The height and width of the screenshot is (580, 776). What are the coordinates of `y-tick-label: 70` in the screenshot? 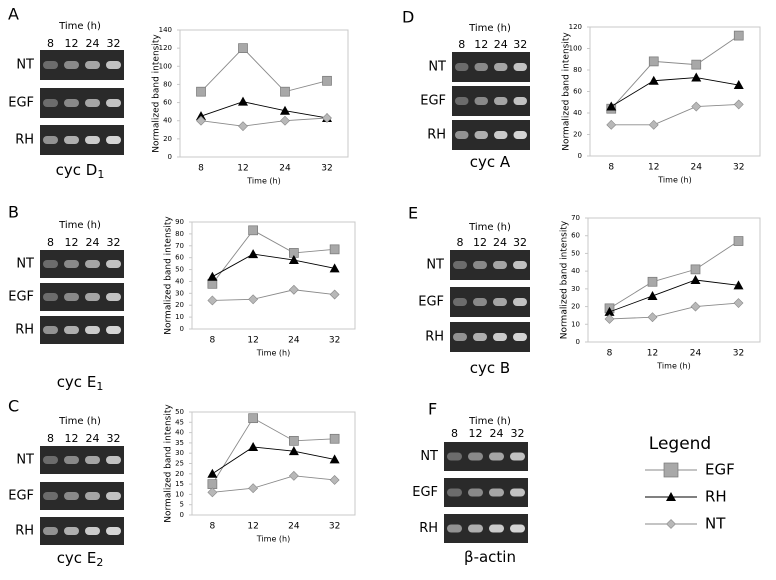 It's located at (575, 218).